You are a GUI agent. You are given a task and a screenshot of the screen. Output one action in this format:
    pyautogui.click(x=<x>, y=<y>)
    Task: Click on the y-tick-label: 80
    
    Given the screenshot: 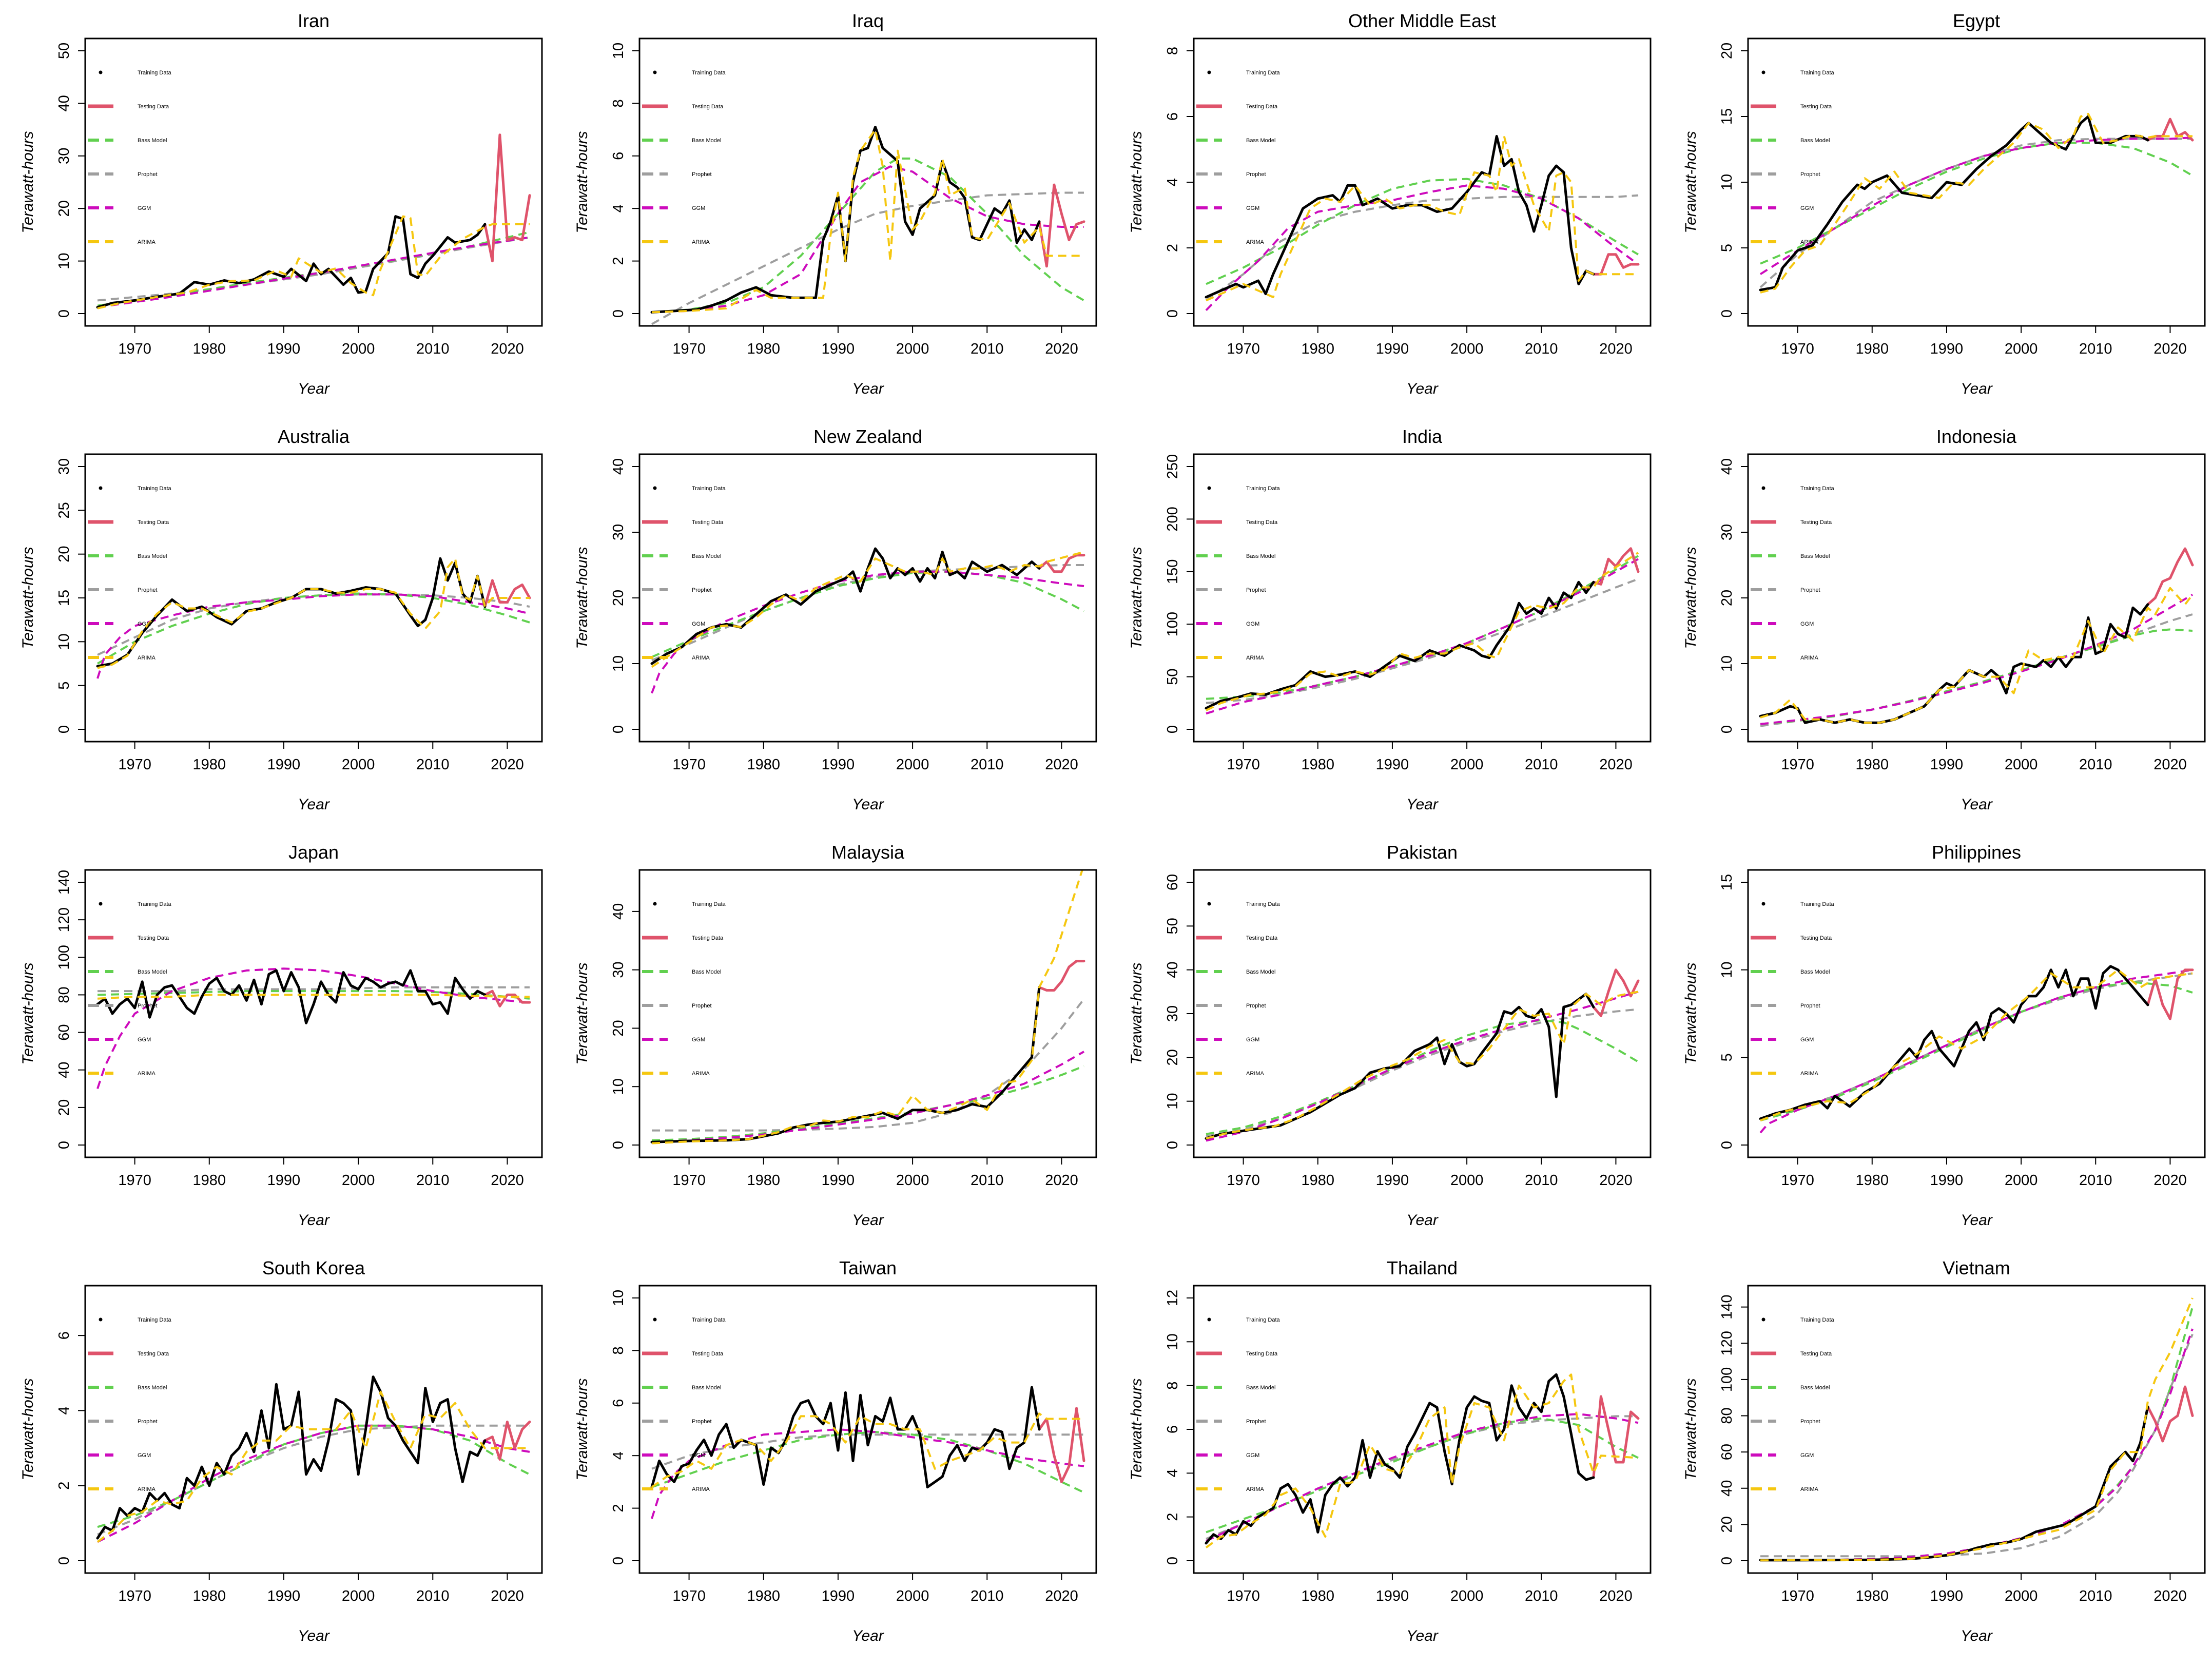 What is the action you would take?
    pyautogui.click(x=64, y=995)
    